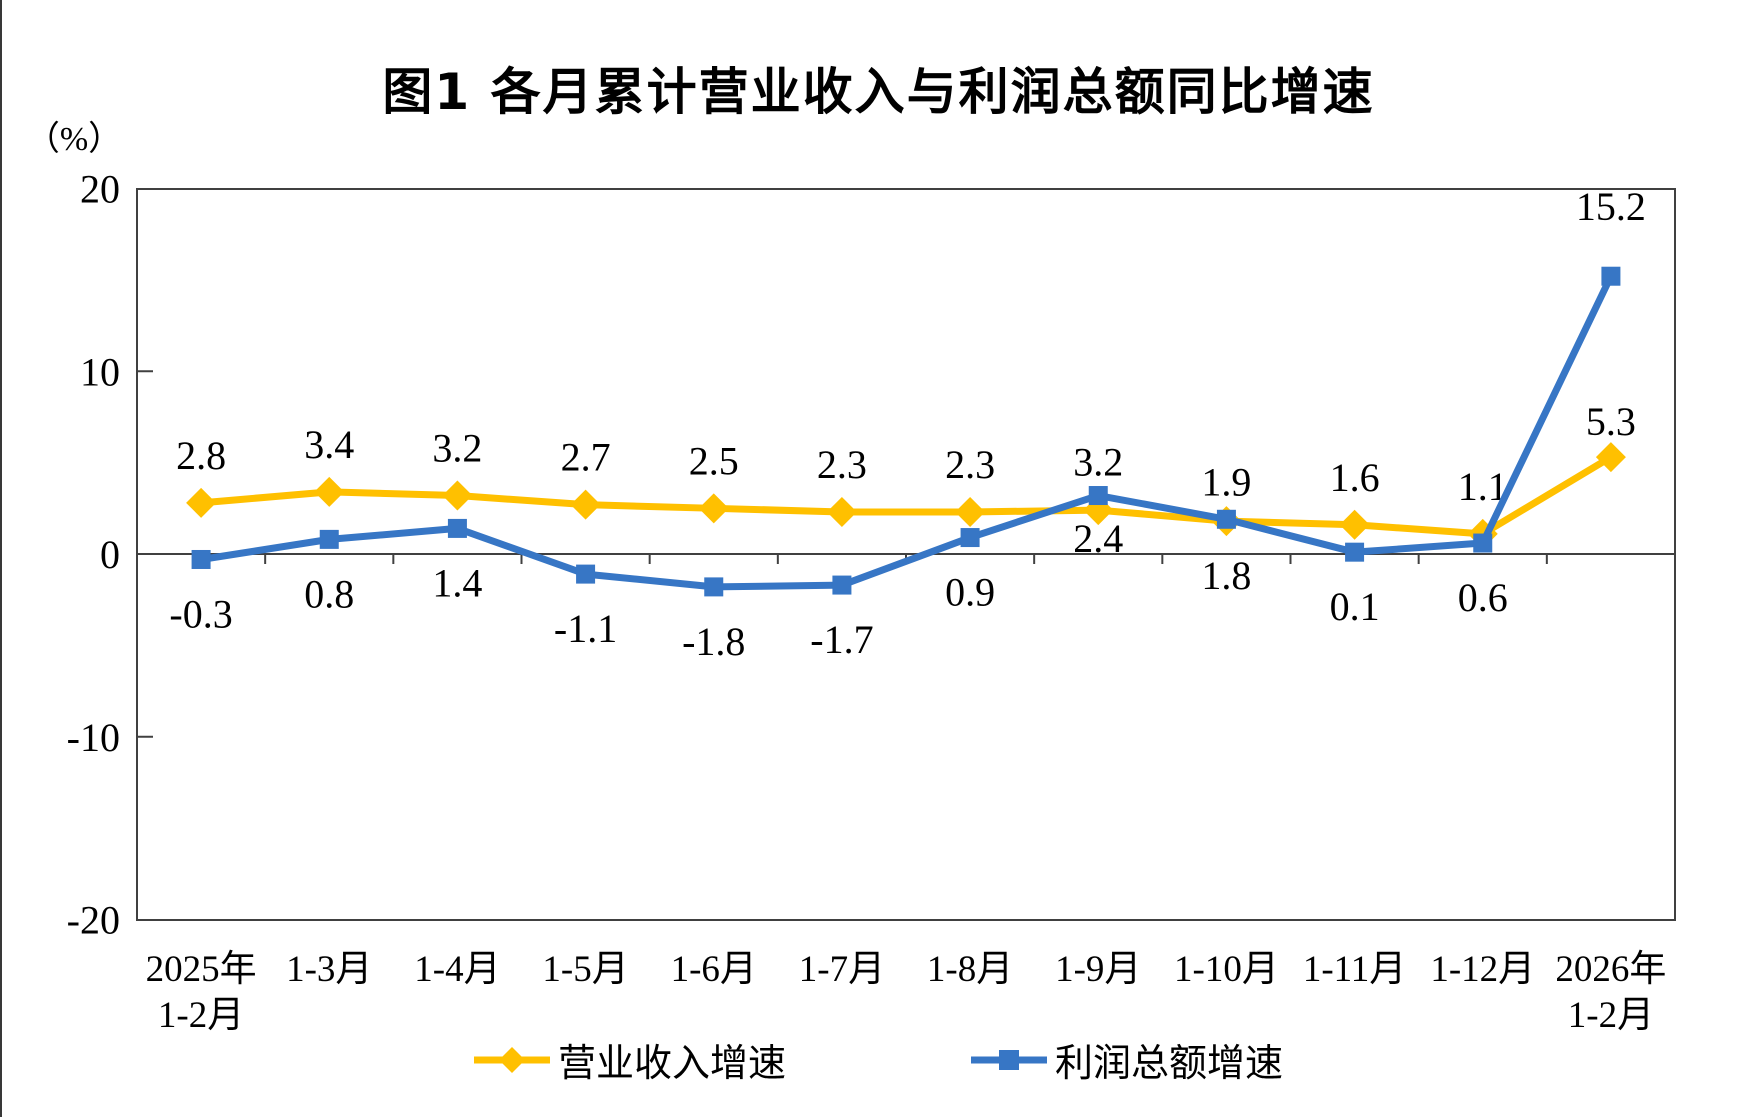  What do you see at coordinates (1009, 1059) in the screenshot?
I see `profit-legend-marker-icon` at bounding box center [1009, 1059].